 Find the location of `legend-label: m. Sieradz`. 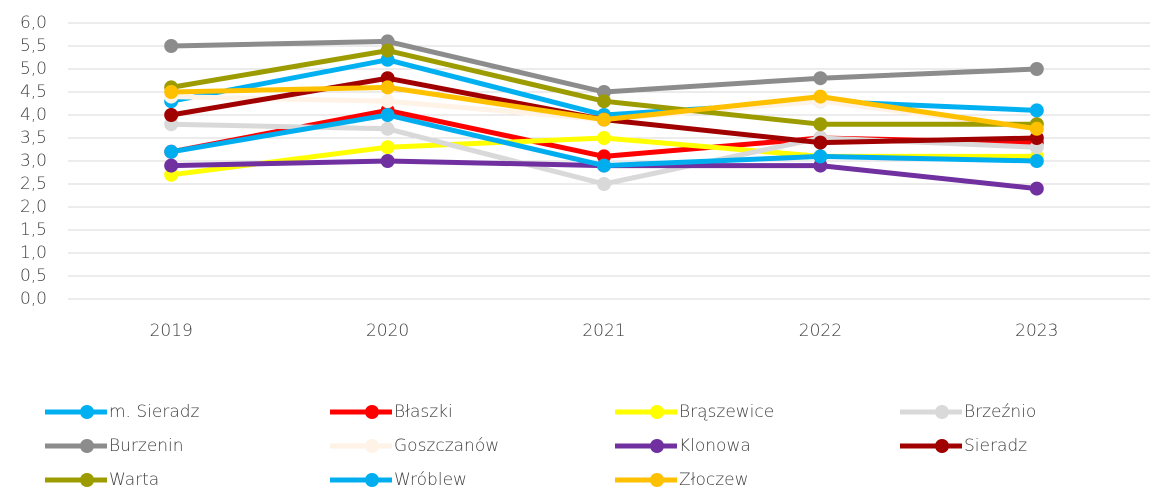

legend-label: m. Sieradz is located at coordinates (154, 412).